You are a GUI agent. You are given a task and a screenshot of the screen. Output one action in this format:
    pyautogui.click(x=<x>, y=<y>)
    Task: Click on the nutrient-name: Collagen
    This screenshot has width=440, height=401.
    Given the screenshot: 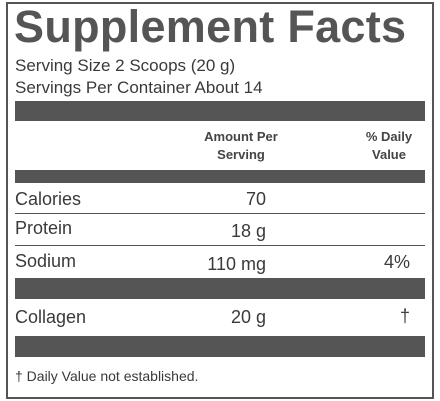 What is the action you would take?
    pyautogui.click(x=51, y=317)
    